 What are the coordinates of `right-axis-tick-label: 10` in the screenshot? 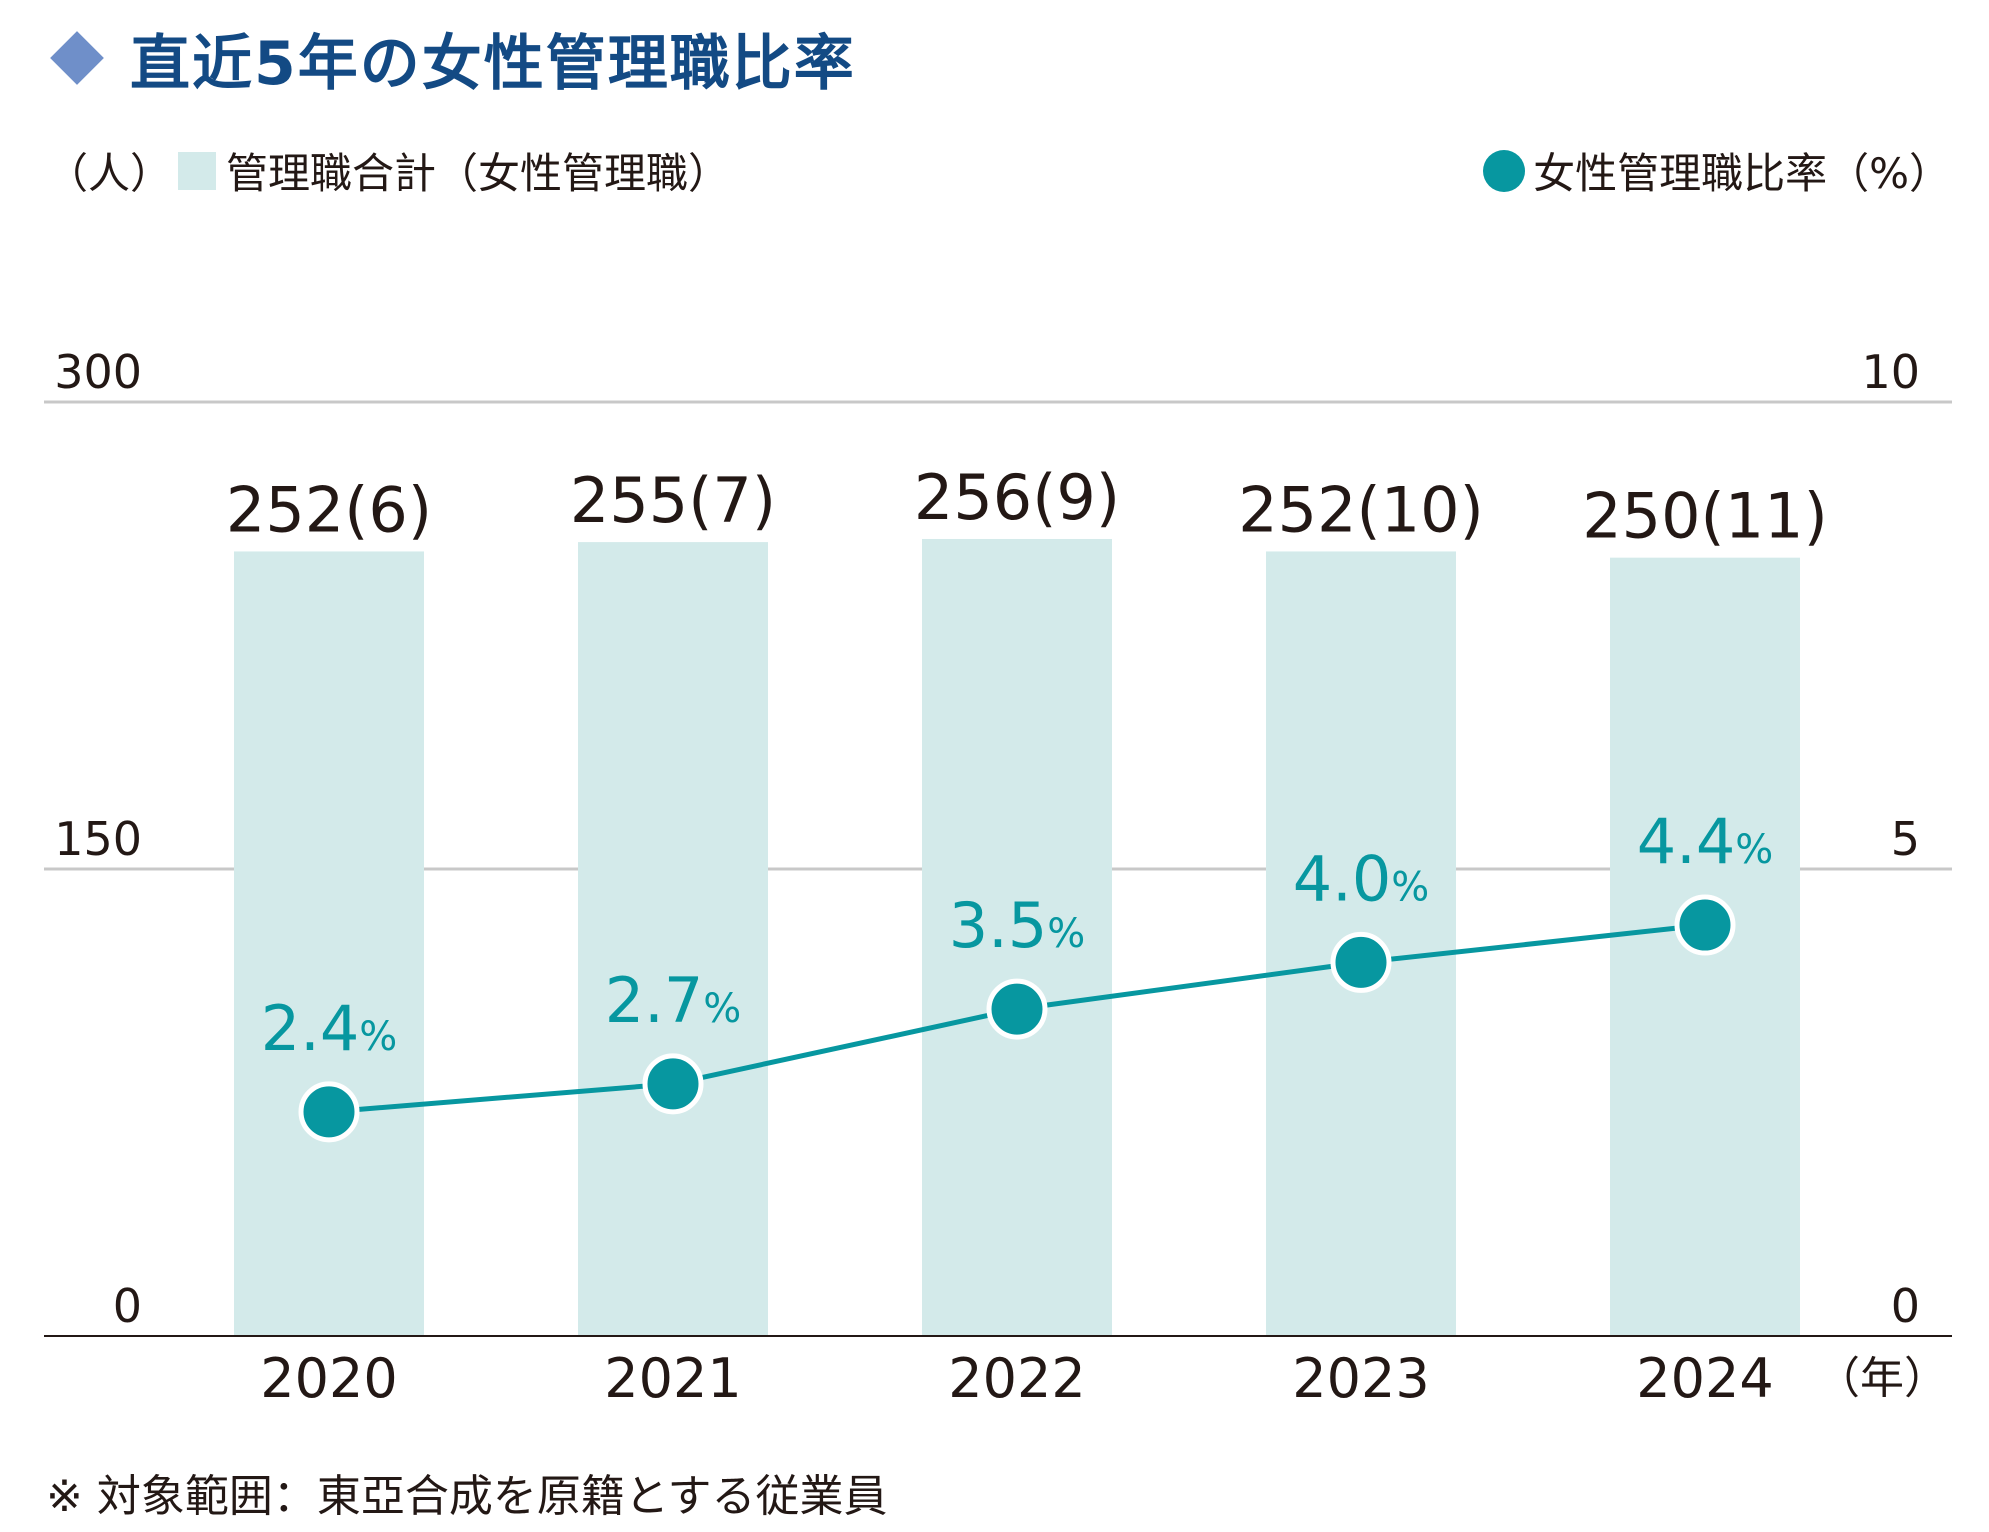 It's located at (1890, 372).